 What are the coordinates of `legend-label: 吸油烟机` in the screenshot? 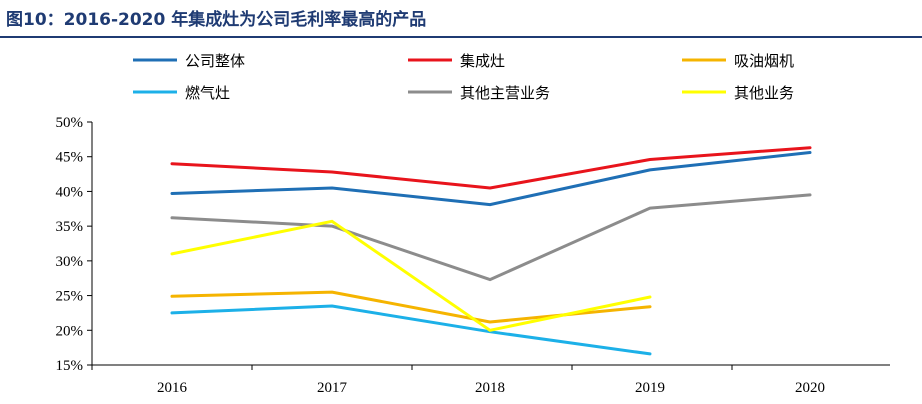 It's located at (764, 61).